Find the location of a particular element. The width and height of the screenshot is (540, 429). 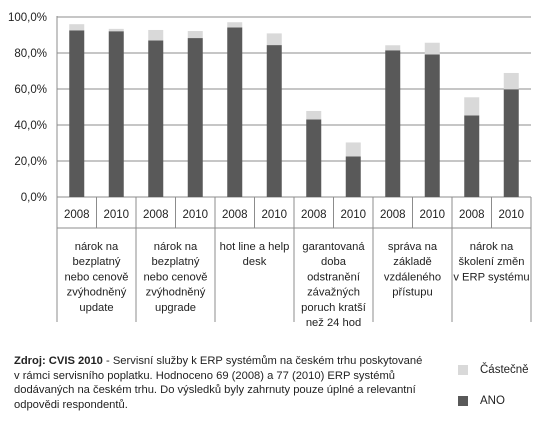

category-label-line: přístupu is located at coordinates (412, 293).